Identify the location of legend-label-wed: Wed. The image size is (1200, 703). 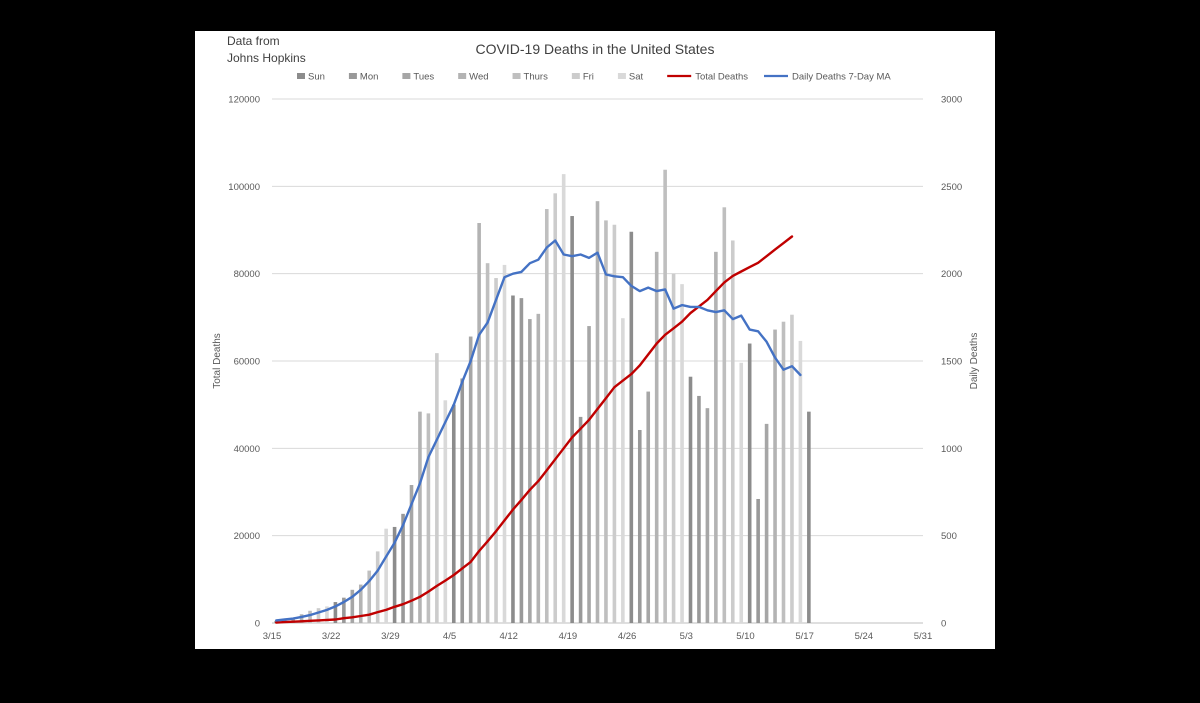
(478, 77).